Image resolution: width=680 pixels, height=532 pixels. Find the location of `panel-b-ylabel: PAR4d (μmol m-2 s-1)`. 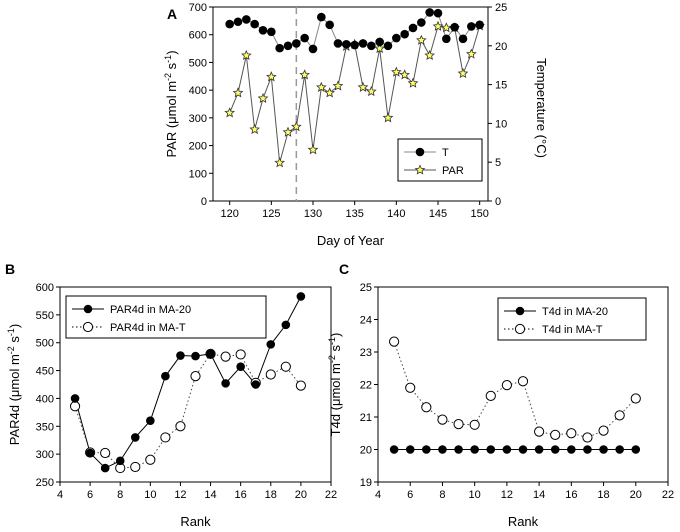

panel-b-ylabel: PAR4d (μmol m-2 s-1) is located at coordinates (14, 385).